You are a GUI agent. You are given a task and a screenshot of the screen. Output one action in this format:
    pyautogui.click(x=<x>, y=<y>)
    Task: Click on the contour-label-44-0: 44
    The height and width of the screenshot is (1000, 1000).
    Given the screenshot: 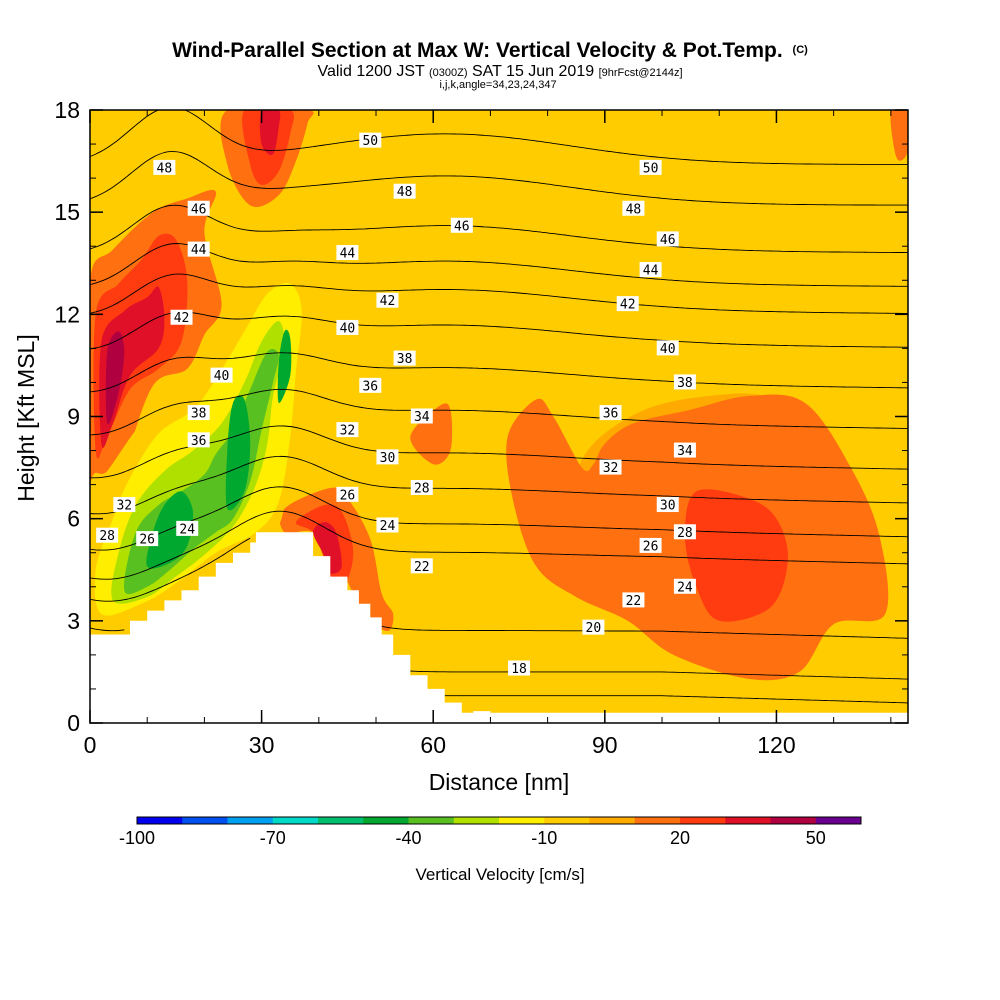 What is the action you would take?
    pyautogui.click(x=199, y=250)
    